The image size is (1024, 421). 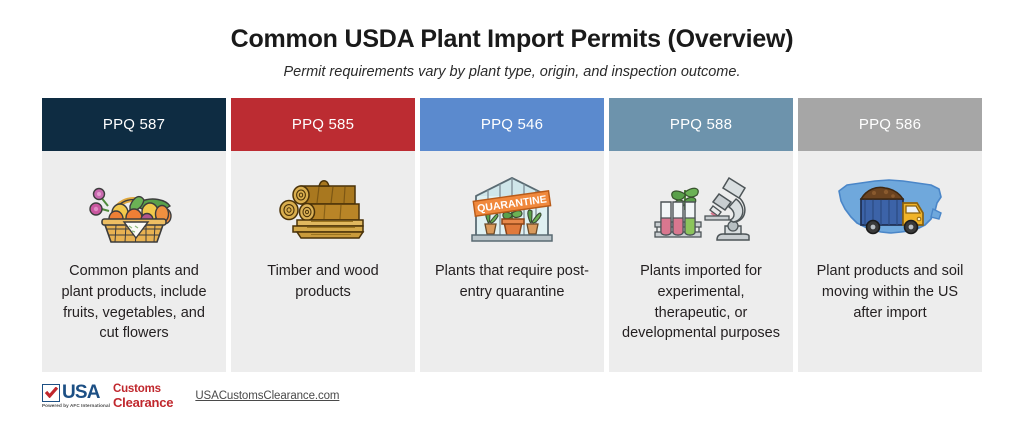 What do you see at coordinates (51, 392) in the screenshot?
I see `checkmark-icon` at bounding box center [51, 392].